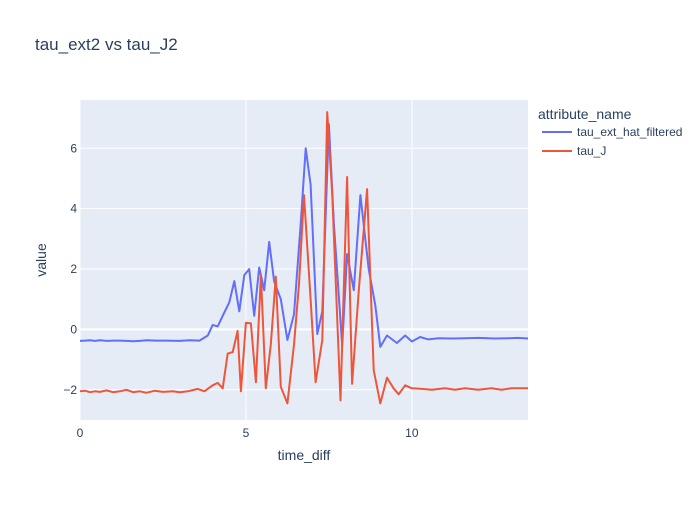  Describe the element at coordinates (591, 151) in the screenshot. I see `legend-item-label: tau_J` at that location.